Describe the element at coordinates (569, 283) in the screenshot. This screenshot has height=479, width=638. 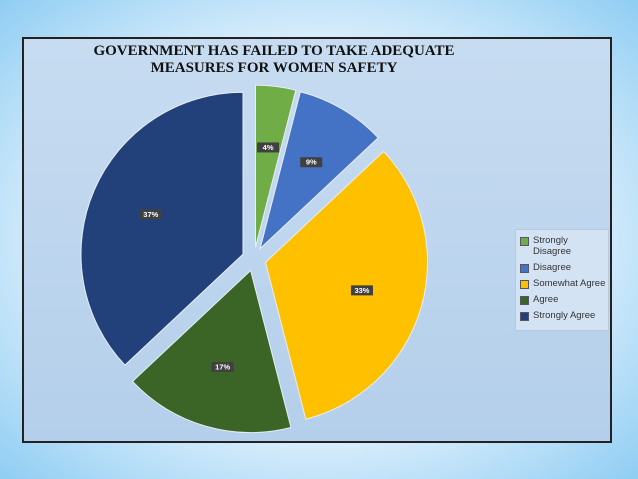
I see `legend-label: Somewhat Agree` at that location.